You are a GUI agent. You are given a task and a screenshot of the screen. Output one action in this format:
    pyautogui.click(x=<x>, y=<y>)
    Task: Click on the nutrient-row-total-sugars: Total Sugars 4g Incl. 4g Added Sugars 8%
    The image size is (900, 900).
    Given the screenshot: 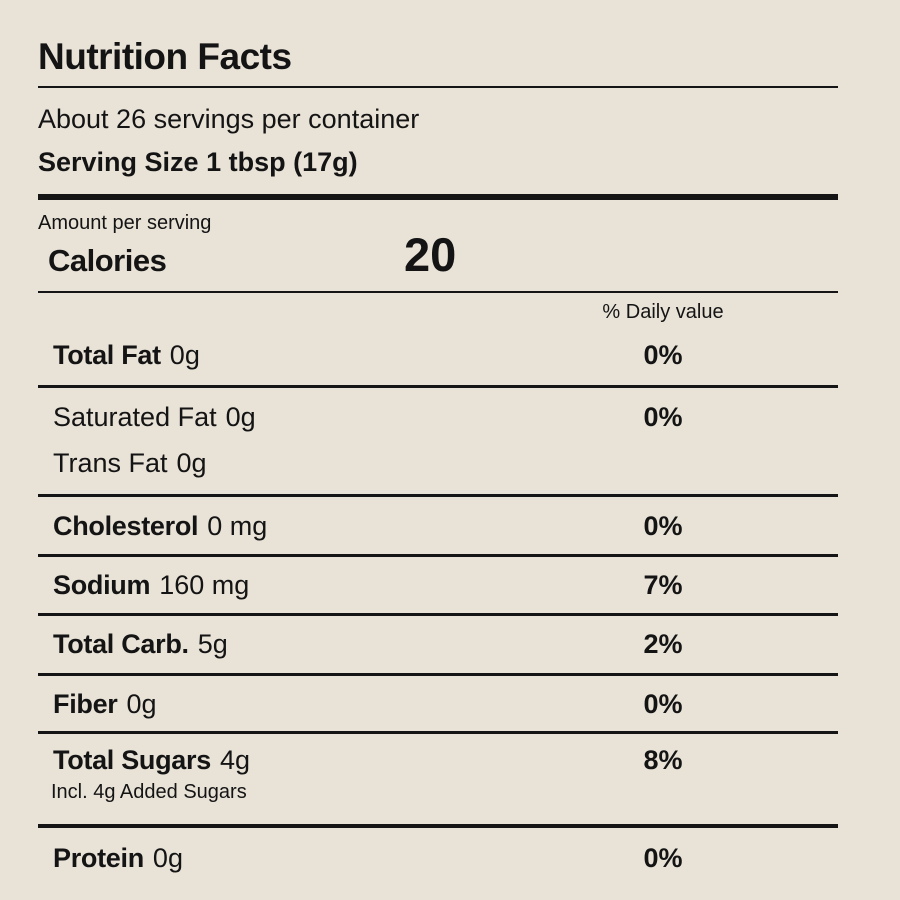 What is the action you would take?
    pyautogui.click(x=438, y=781)
    